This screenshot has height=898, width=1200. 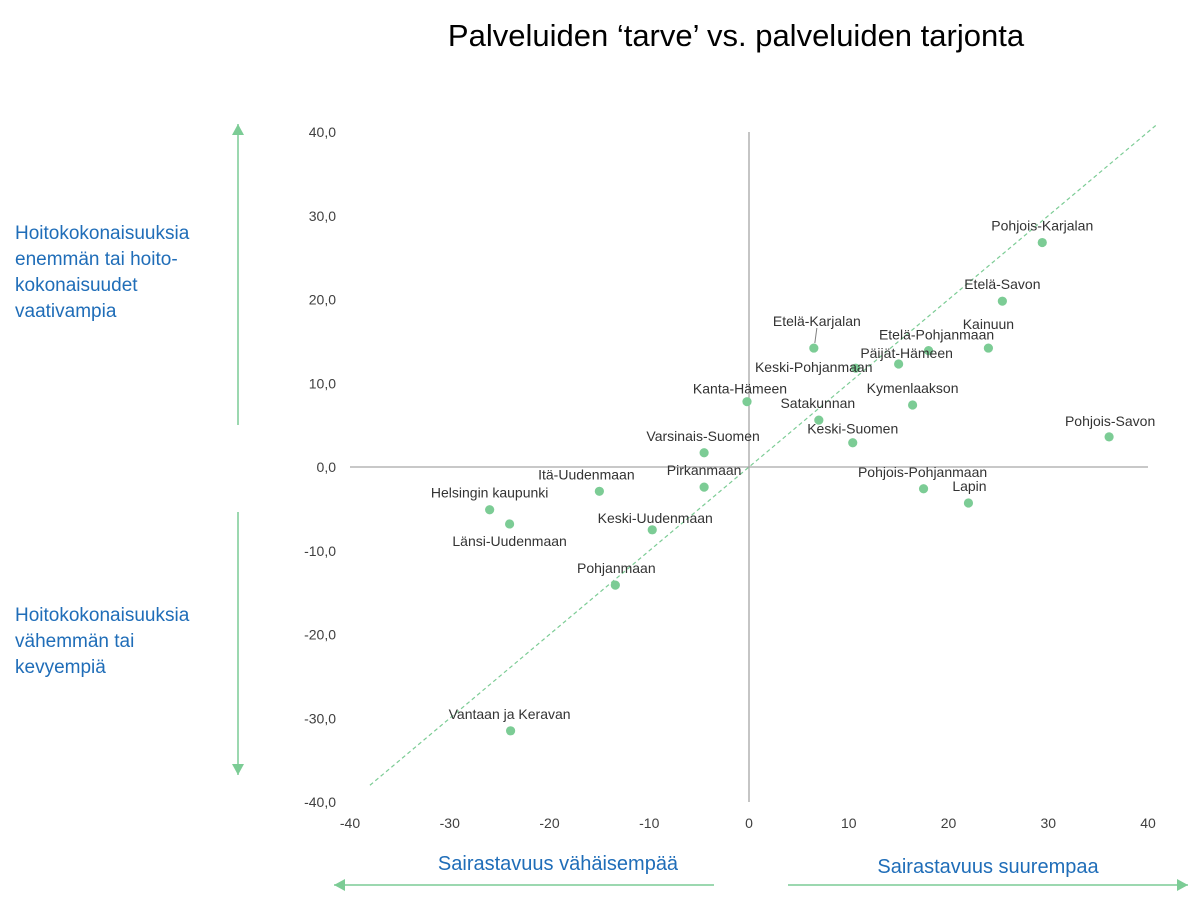 I want to click on x-tick-label: -30, so click(x=450, y=823).